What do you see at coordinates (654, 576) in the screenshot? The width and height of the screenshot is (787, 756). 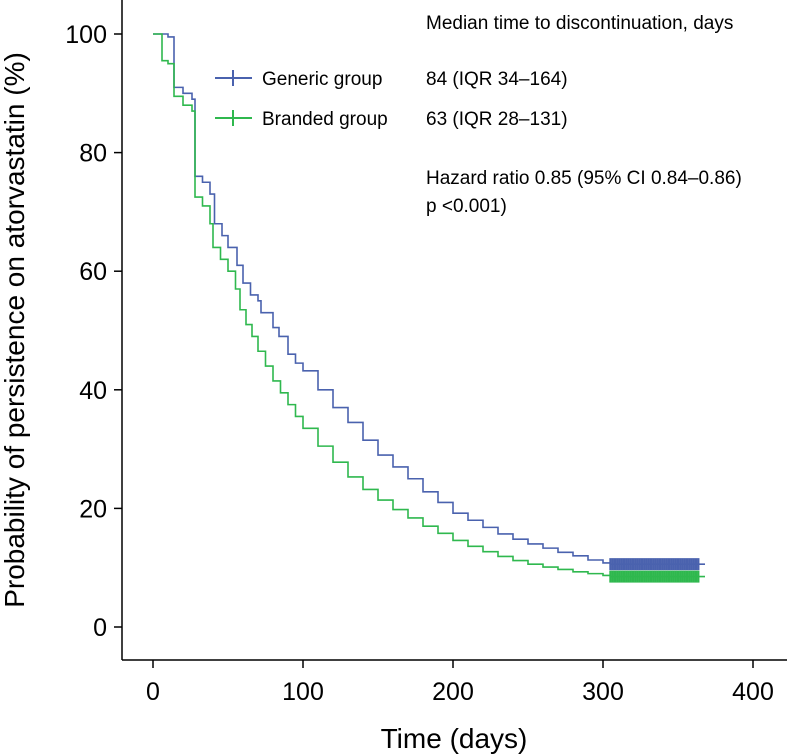 I see `censor-band-branded-group` at bounding box center [654, 576].